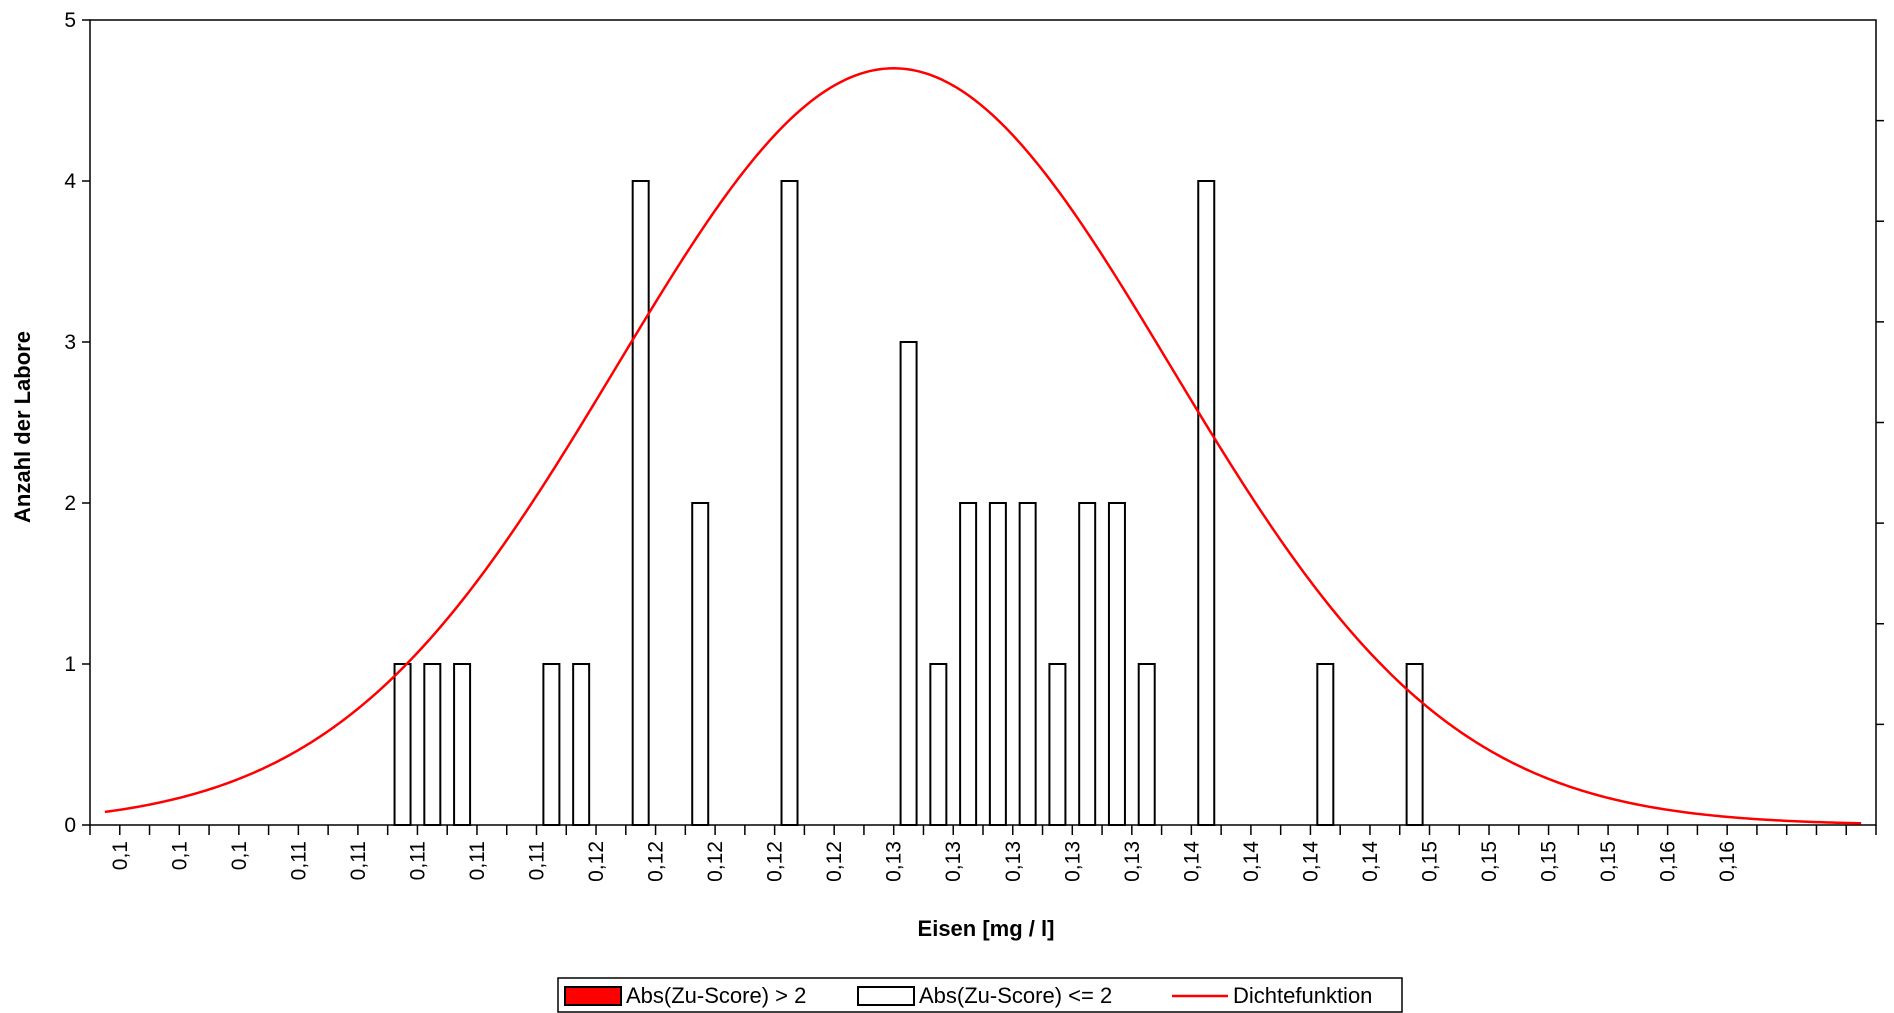 This screenshot has height=1013, width=1894. Describe the element at coordinates (716, 995) in the screenshot. I see `legend-label-high: Abs(Zu-Score) > 2` at that location.